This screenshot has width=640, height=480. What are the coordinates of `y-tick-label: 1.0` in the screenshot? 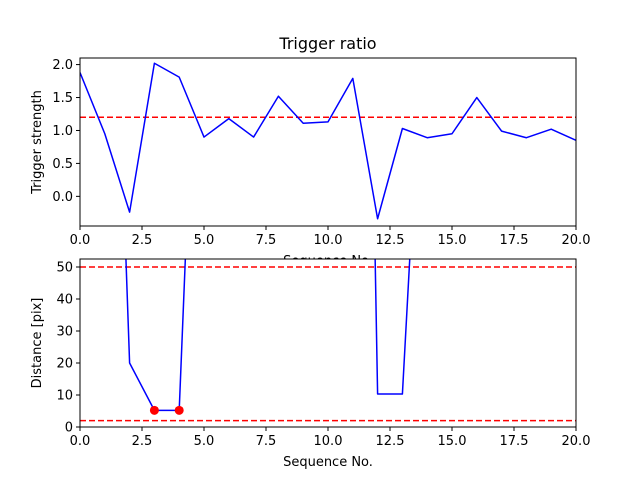 It's located at (62, 131).